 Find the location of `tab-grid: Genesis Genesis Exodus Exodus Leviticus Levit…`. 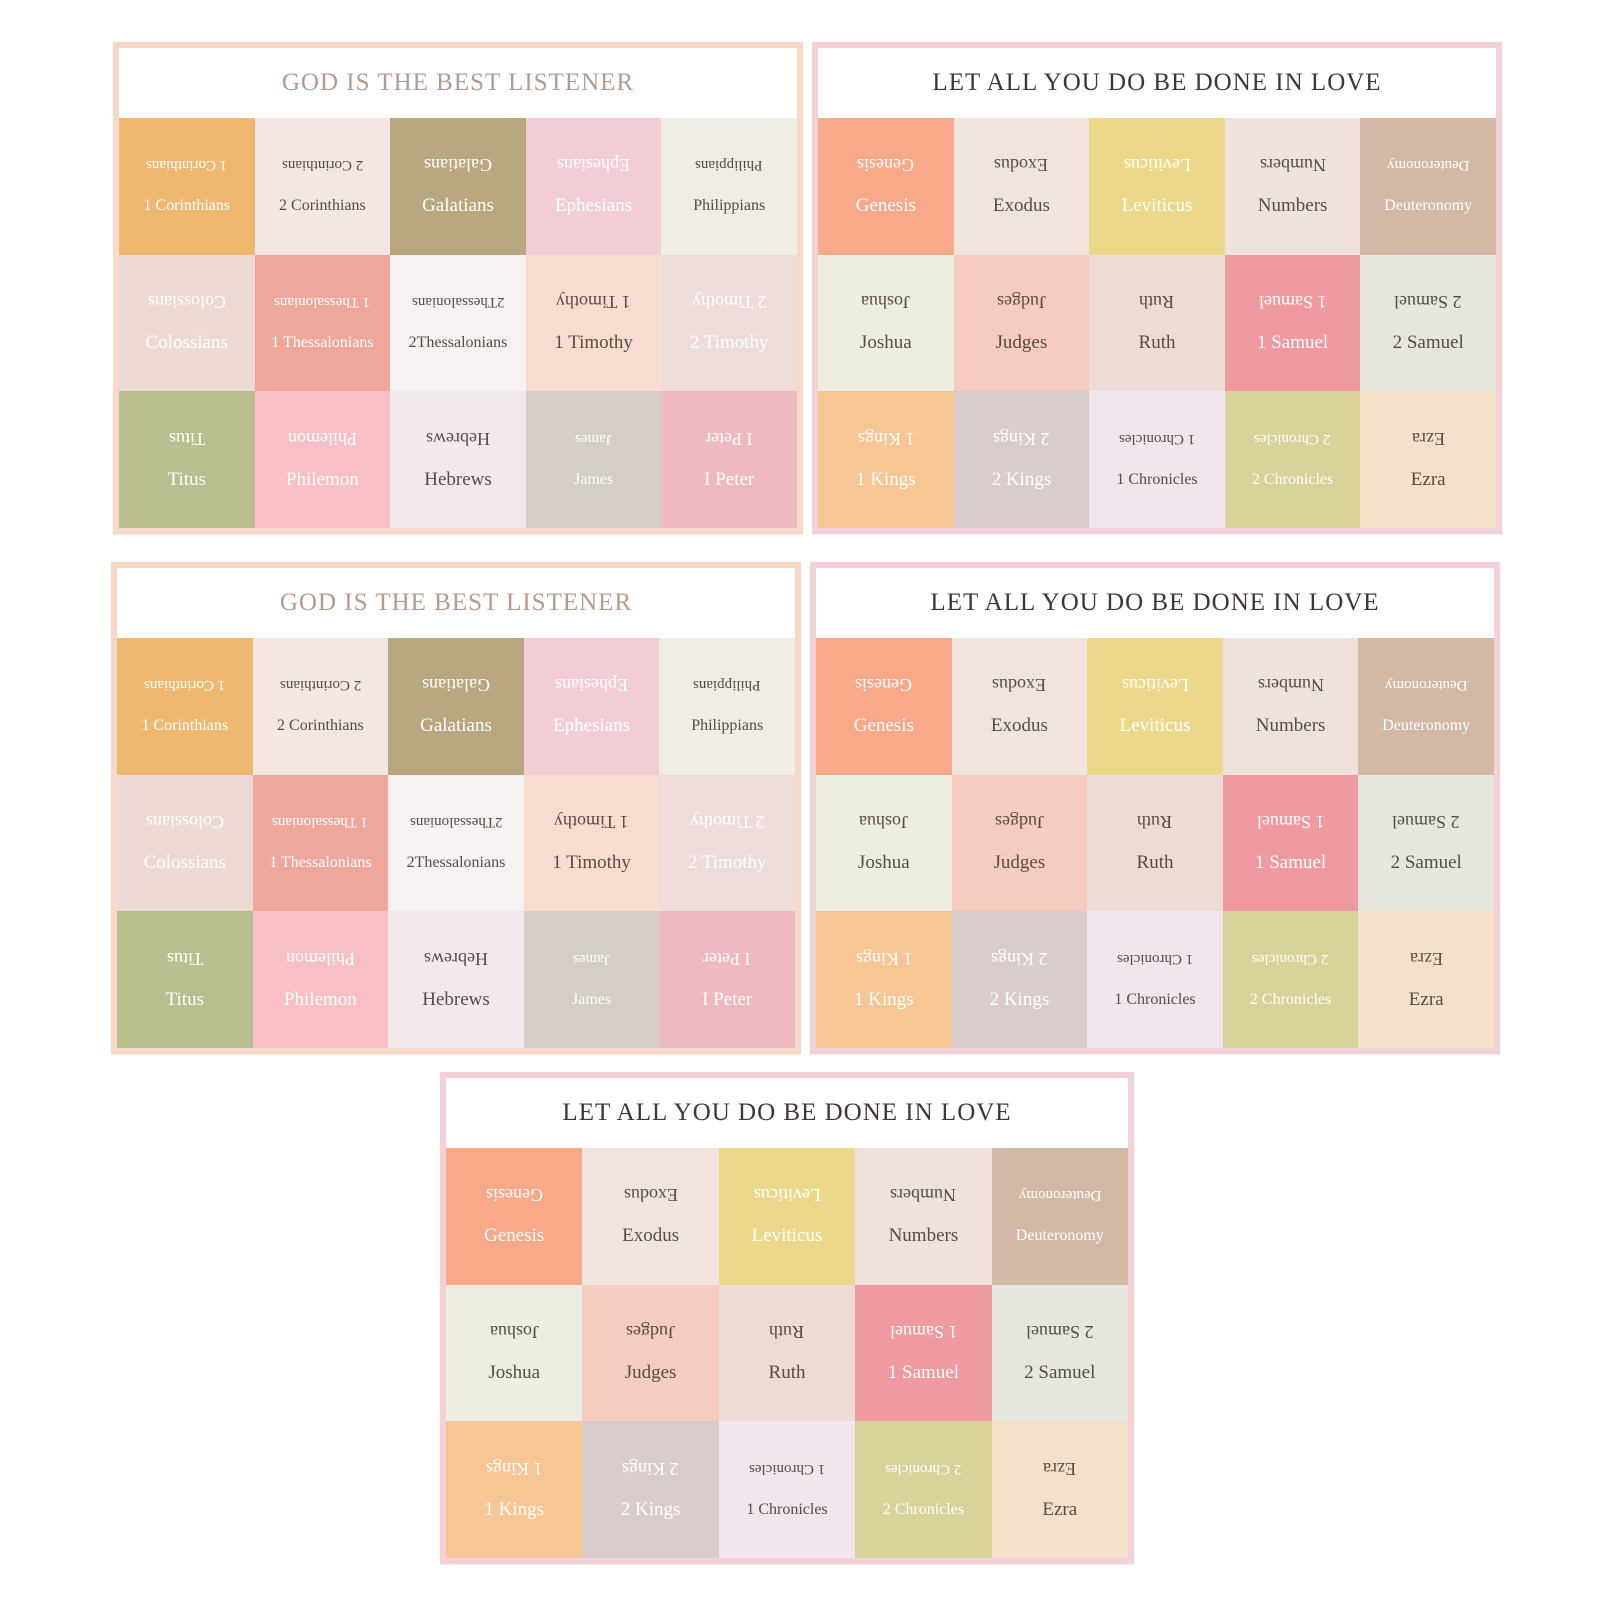

tab-grid: Genesis Genesis Exodus Exodus Leviticus Levit… is located at coordinates (1155, 843).